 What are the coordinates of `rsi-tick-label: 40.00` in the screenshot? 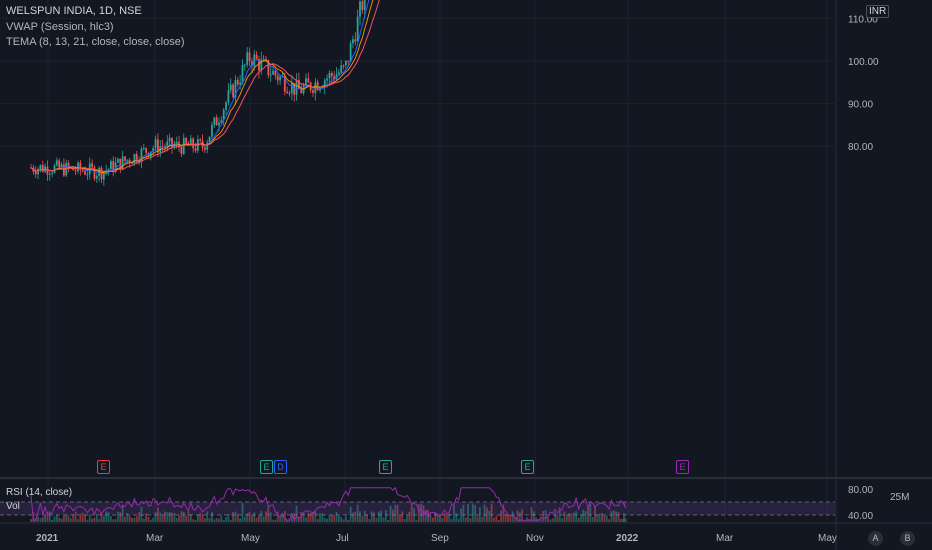 It's located at (860, 516).